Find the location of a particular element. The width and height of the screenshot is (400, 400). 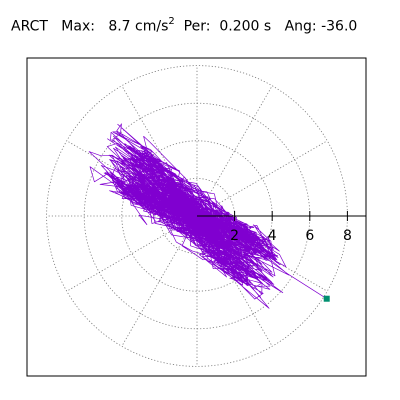

radial-axis: 2 4 6 8 is located at coordinates (281, 227).